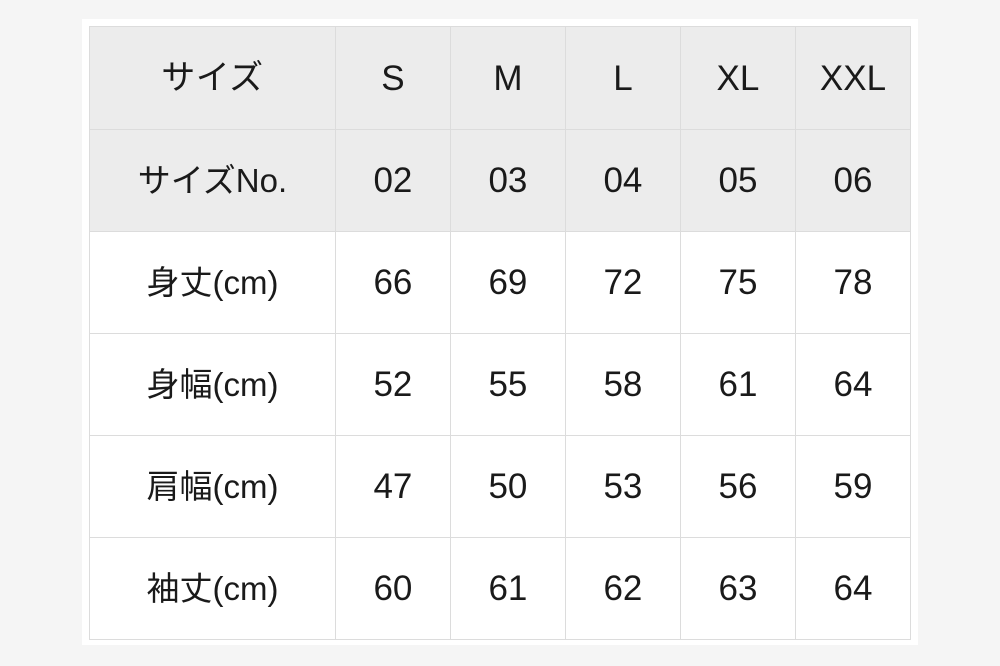 This screenshot has height=666, width=1000. What do you see at coordinates (392, 78) in the screenshot?
I see `header-cell-s: S` at bounding box center [392, 78].